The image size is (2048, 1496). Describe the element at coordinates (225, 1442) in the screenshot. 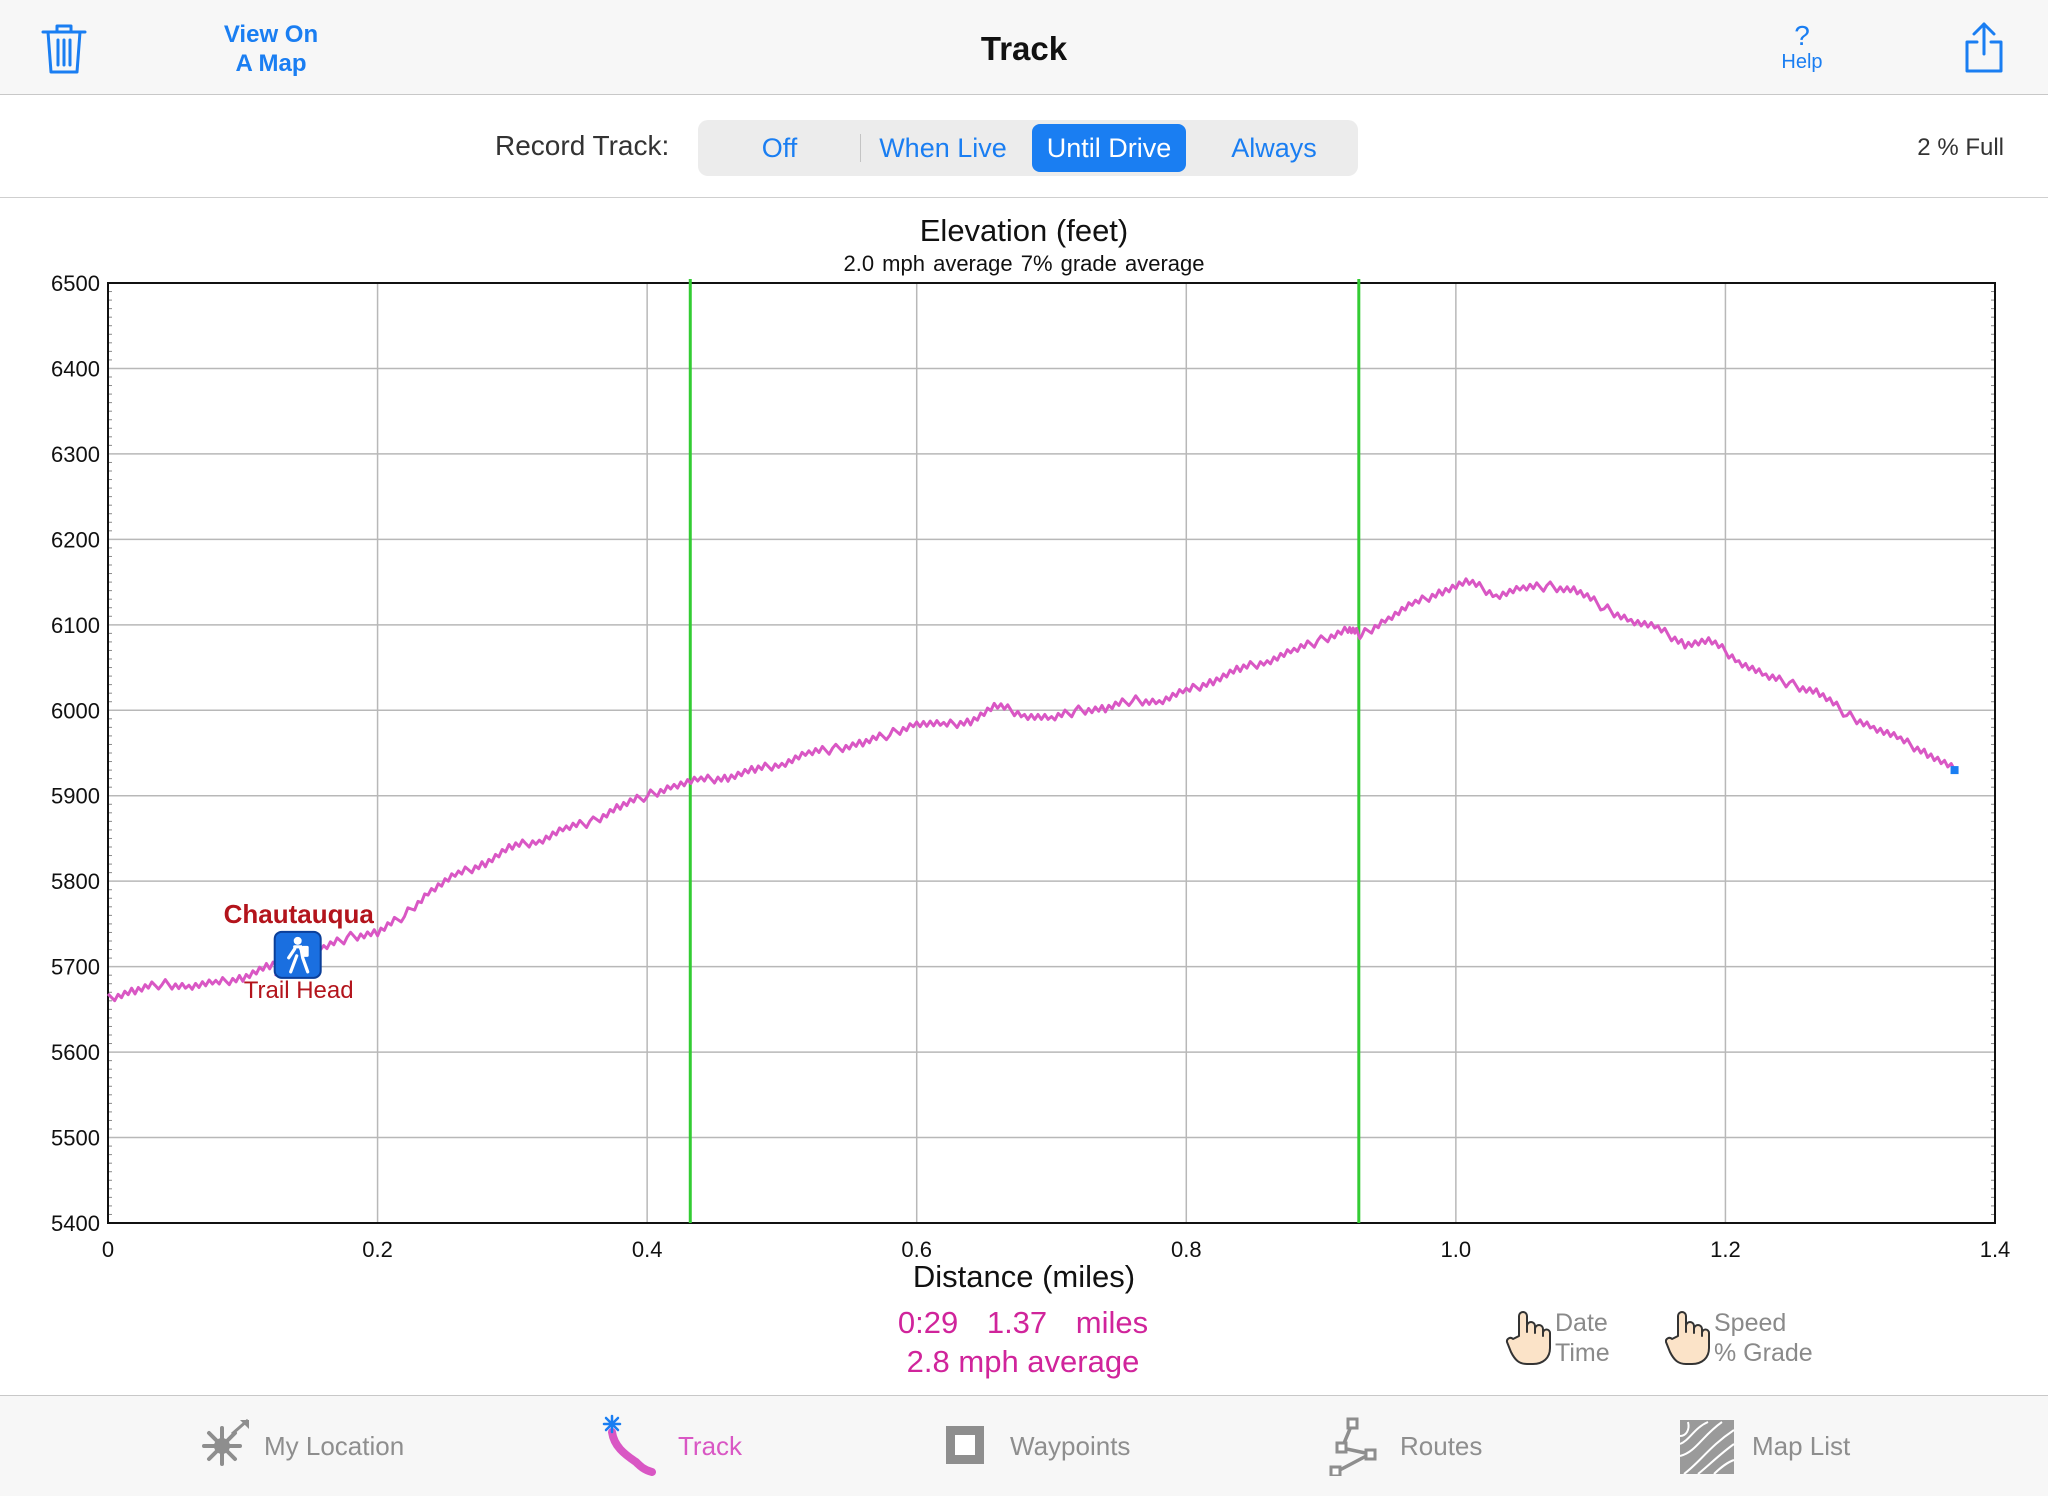

I see `compass-icon` at that location.